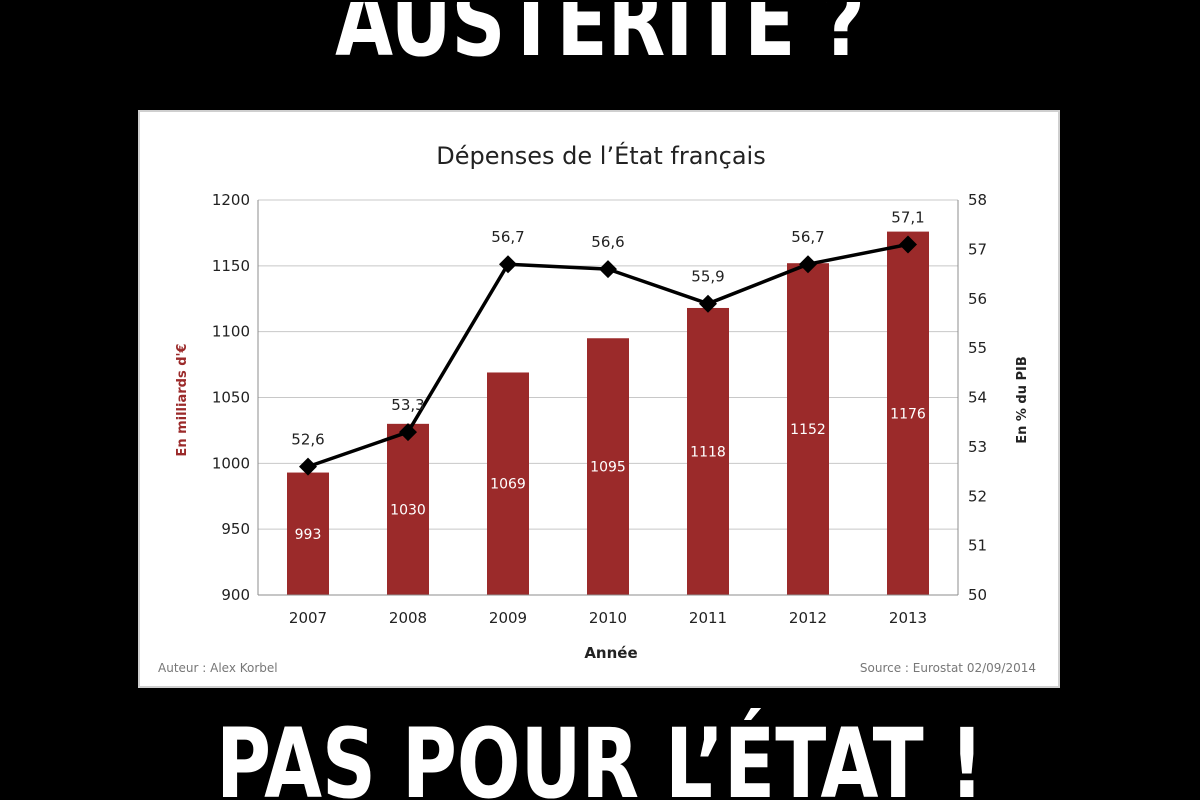 This screenshot has height=800, width=1200. I want to click on footer-author: Auteur : Alex Korbel, so click(218, 668).